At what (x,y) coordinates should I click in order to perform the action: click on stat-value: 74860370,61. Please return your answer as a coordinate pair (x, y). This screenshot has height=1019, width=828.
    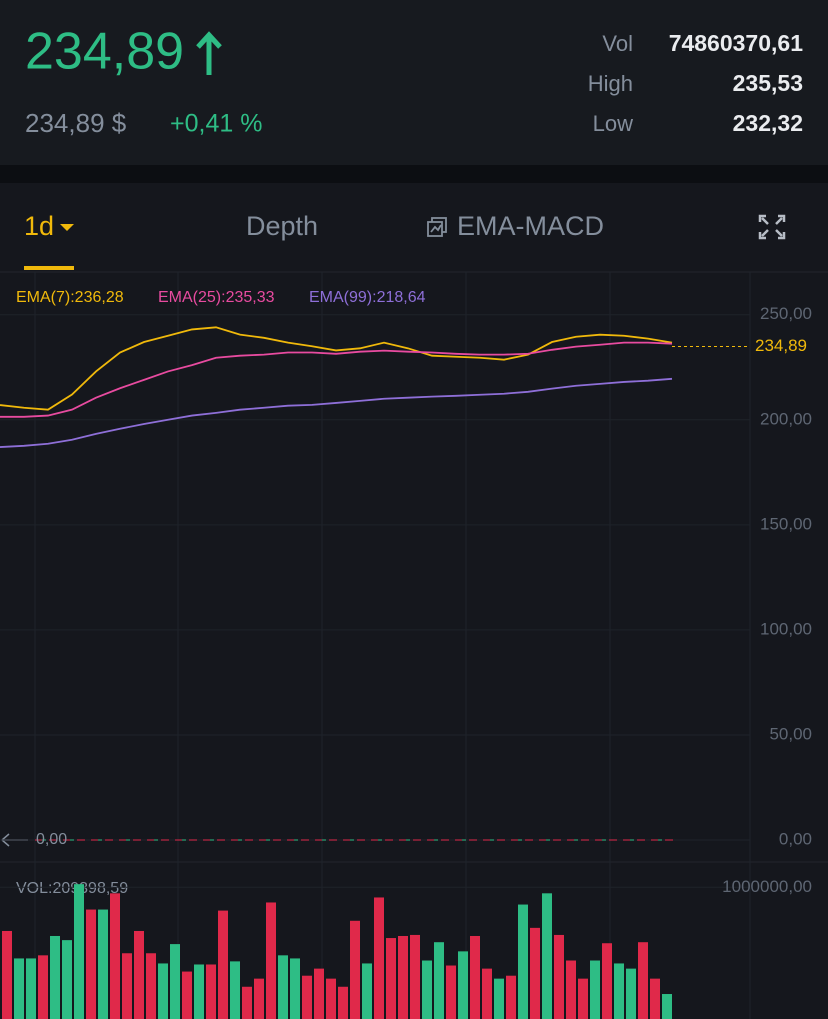
    Looking at the image, I should click on (736, 43).